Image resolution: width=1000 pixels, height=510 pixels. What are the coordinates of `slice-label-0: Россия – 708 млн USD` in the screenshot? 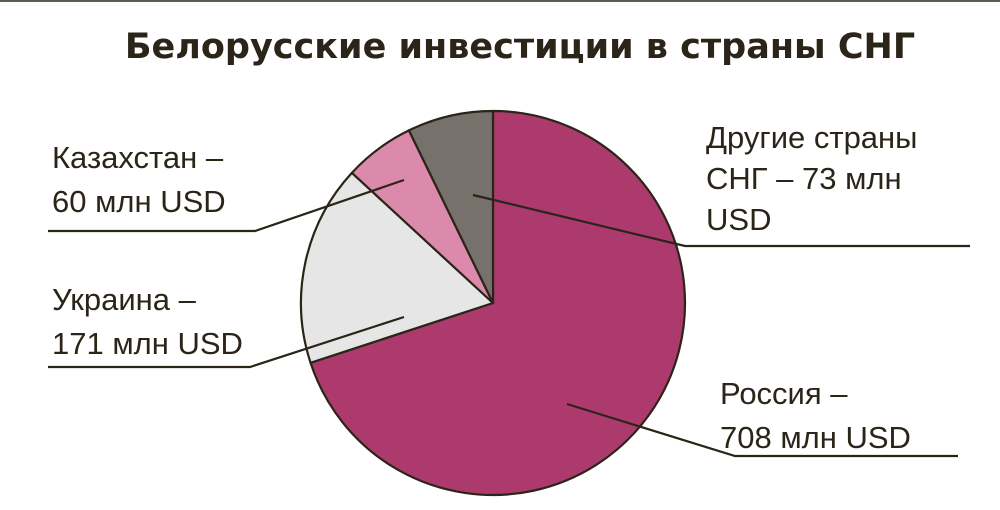 It's located at (815, 415).